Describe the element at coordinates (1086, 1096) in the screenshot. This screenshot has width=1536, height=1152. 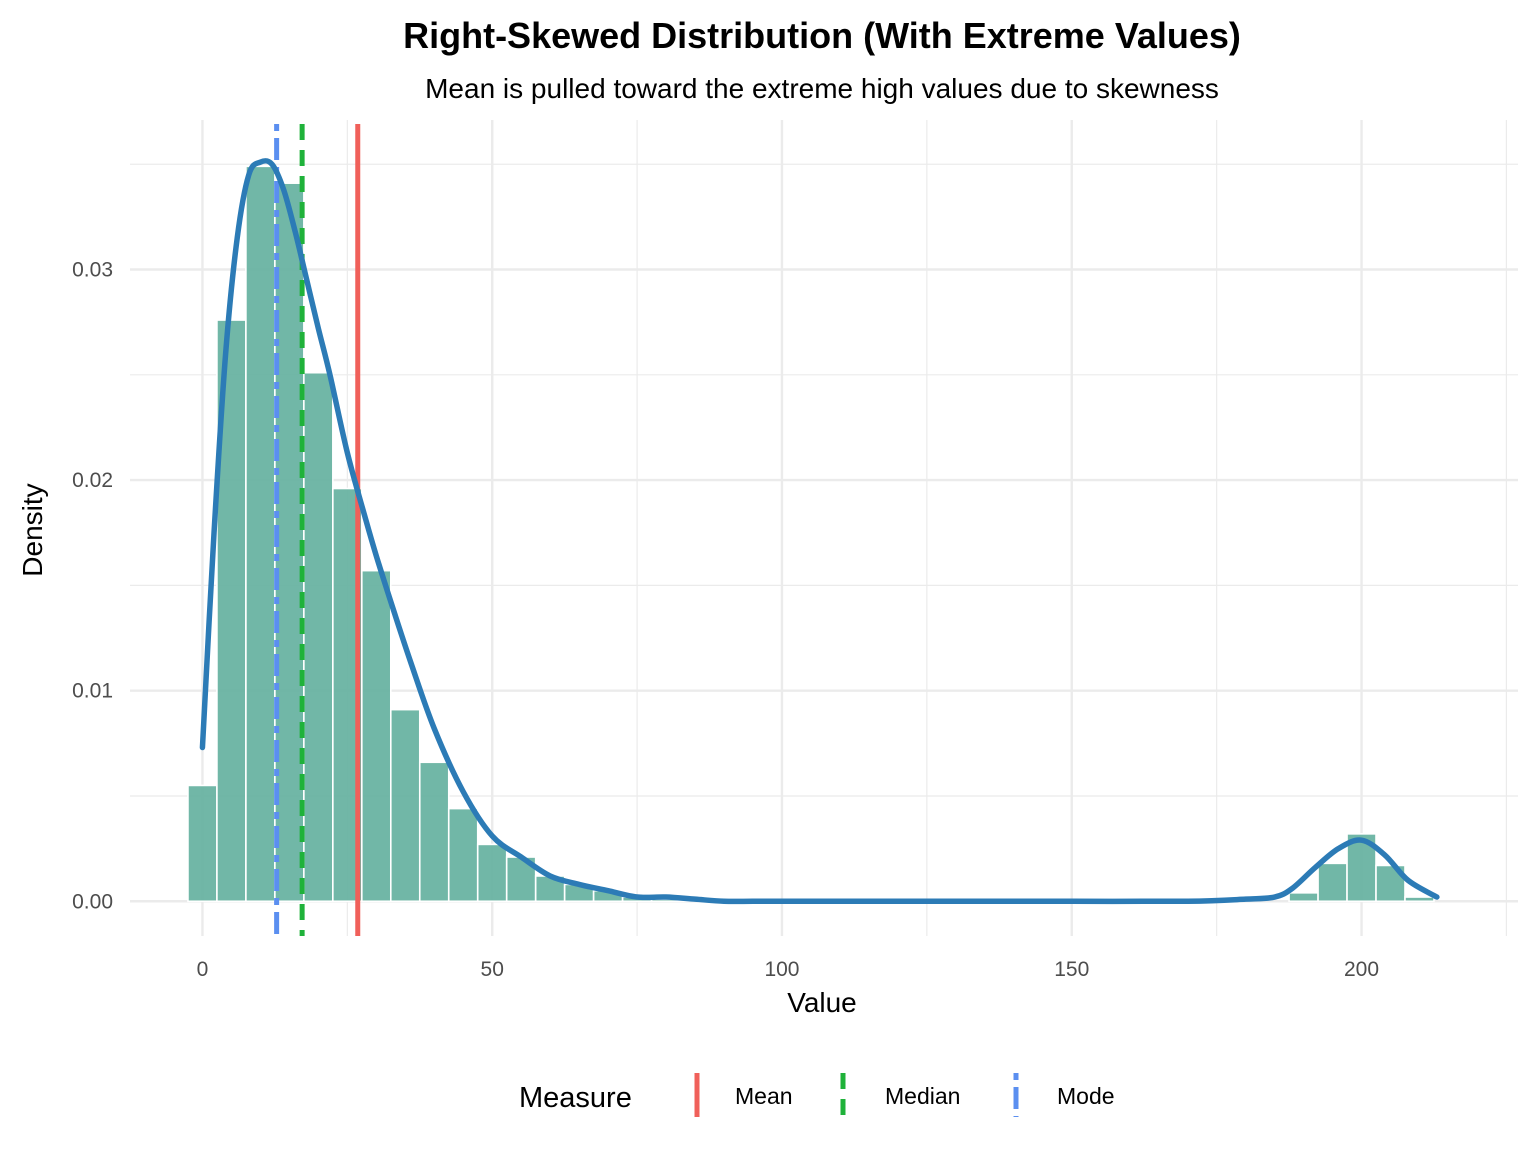
I see `legend-label-mode: Mode` at that location.